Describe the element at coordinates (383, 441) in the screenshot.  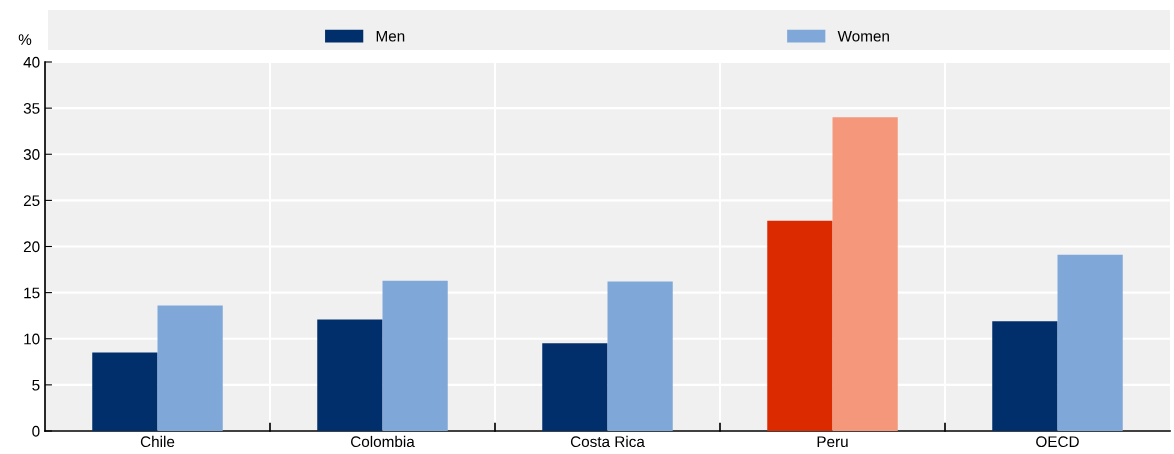
I see `x-tick-label: Colombia` at that location.